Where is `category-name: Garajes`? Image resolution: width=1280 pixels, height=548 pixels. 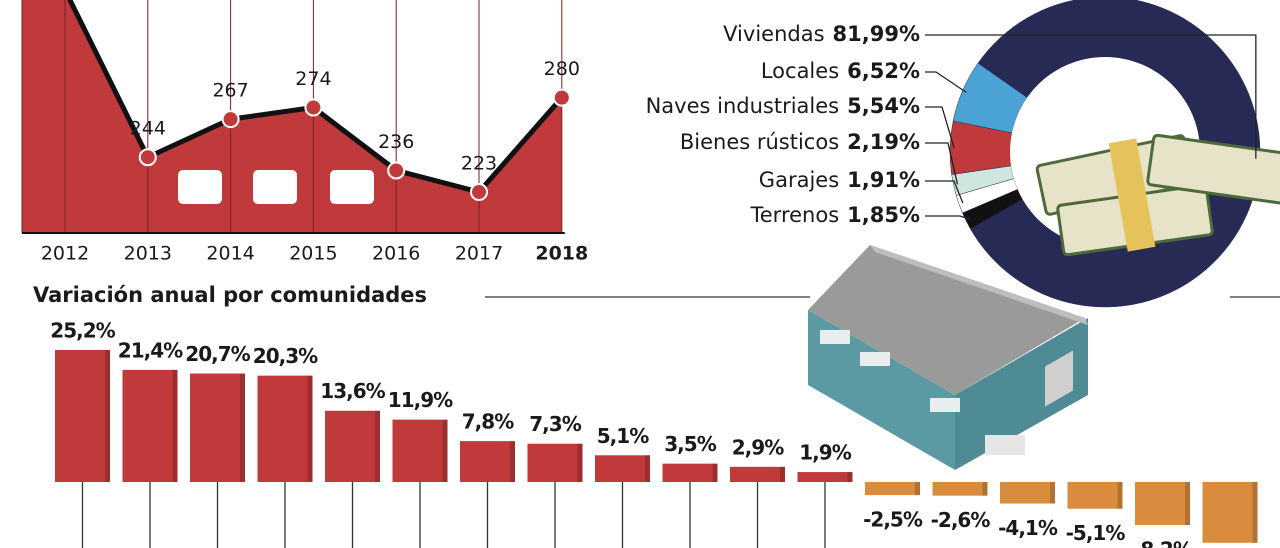 category-name: Garajes is located at coordinates (799, 180).